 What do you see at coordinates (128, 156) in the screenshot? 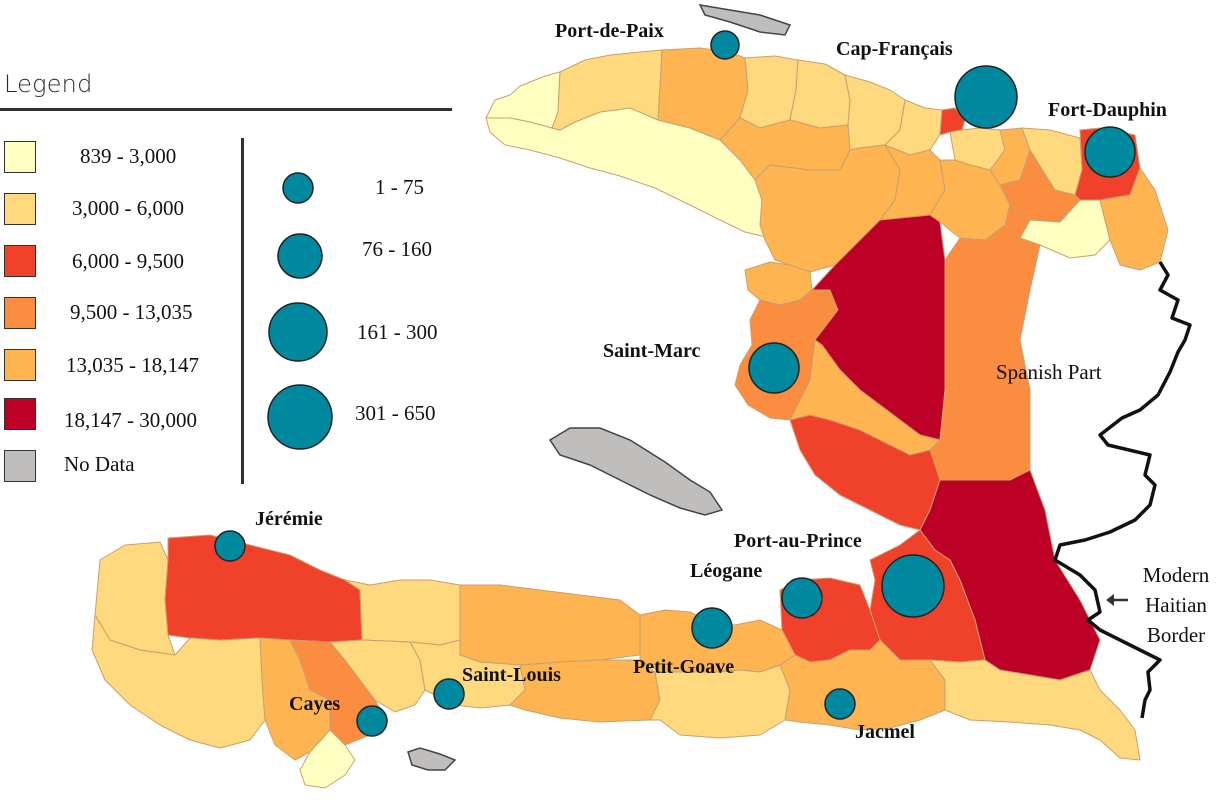
I see `legend-range-label: 839 - 3,000` at bounding box center [128, 156].